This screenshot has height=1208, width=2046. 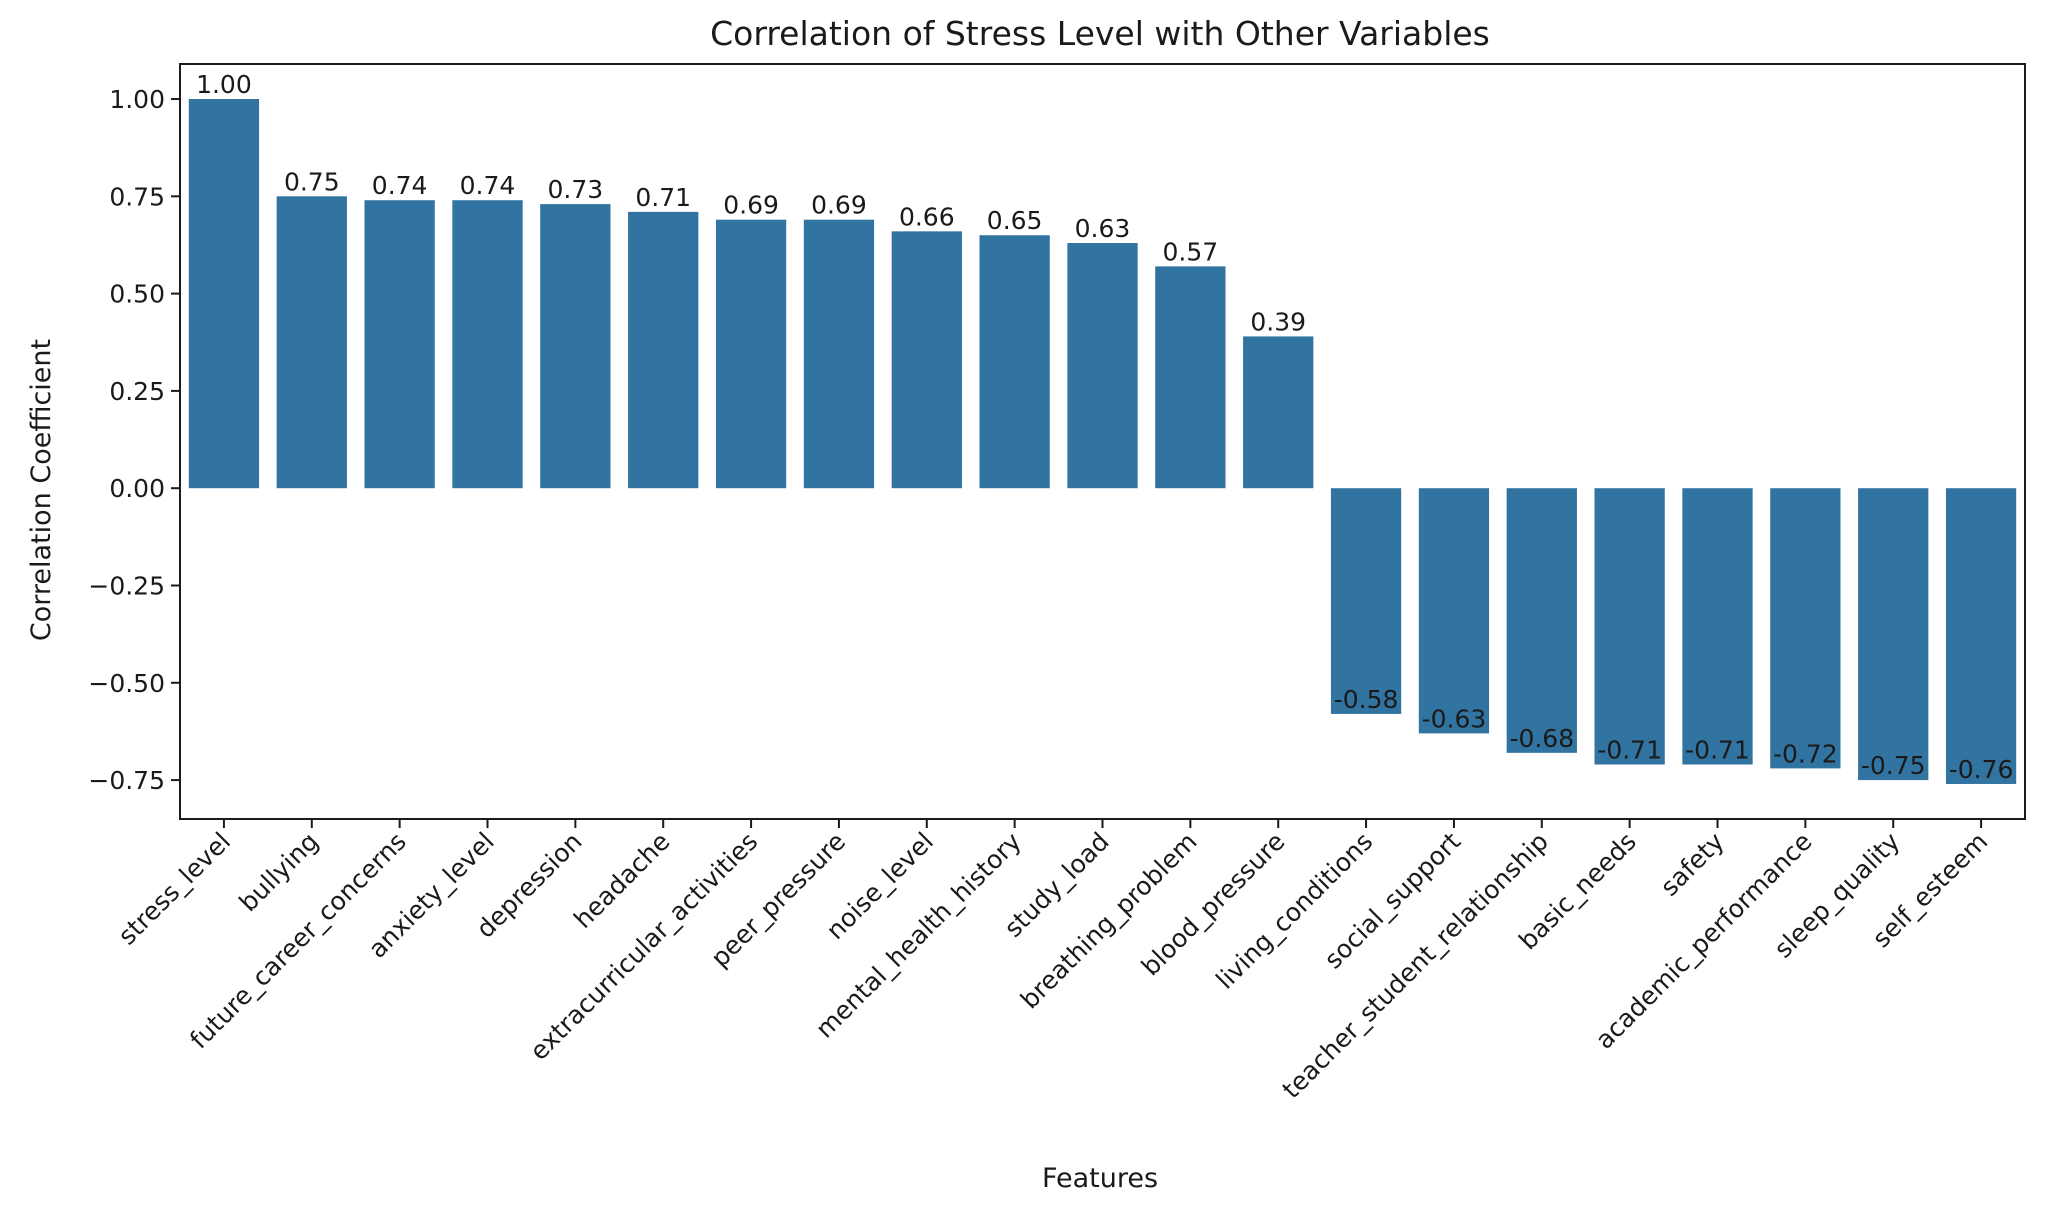 What do you see at coordinates (137, 488) in the screenshot?
I see `y-tick-label-4: 0.00` at bounding box center [137, 488].